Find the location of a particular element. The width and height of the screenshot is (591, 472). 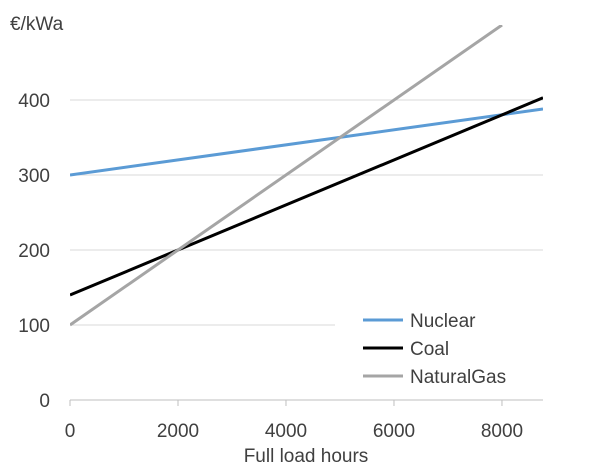

legend-label-coal: Coal is located at coordinates (429, 349).